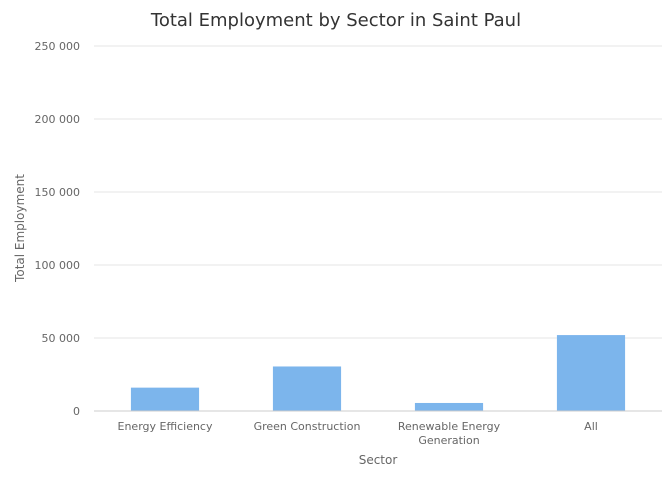 The width and height of the screenshot is (672, 485). What do you see at coordinates (378, 460) in the screenshot?
I see `x-axis-title: Sector` at bounding box center [378, 460].